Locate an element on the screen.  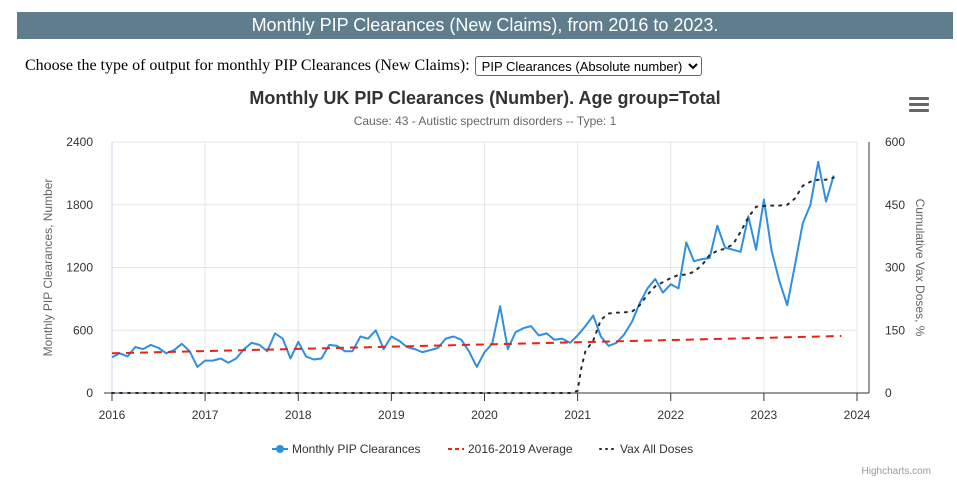
chart-credits: Highcharts.com is located at coordinates (896, 471).